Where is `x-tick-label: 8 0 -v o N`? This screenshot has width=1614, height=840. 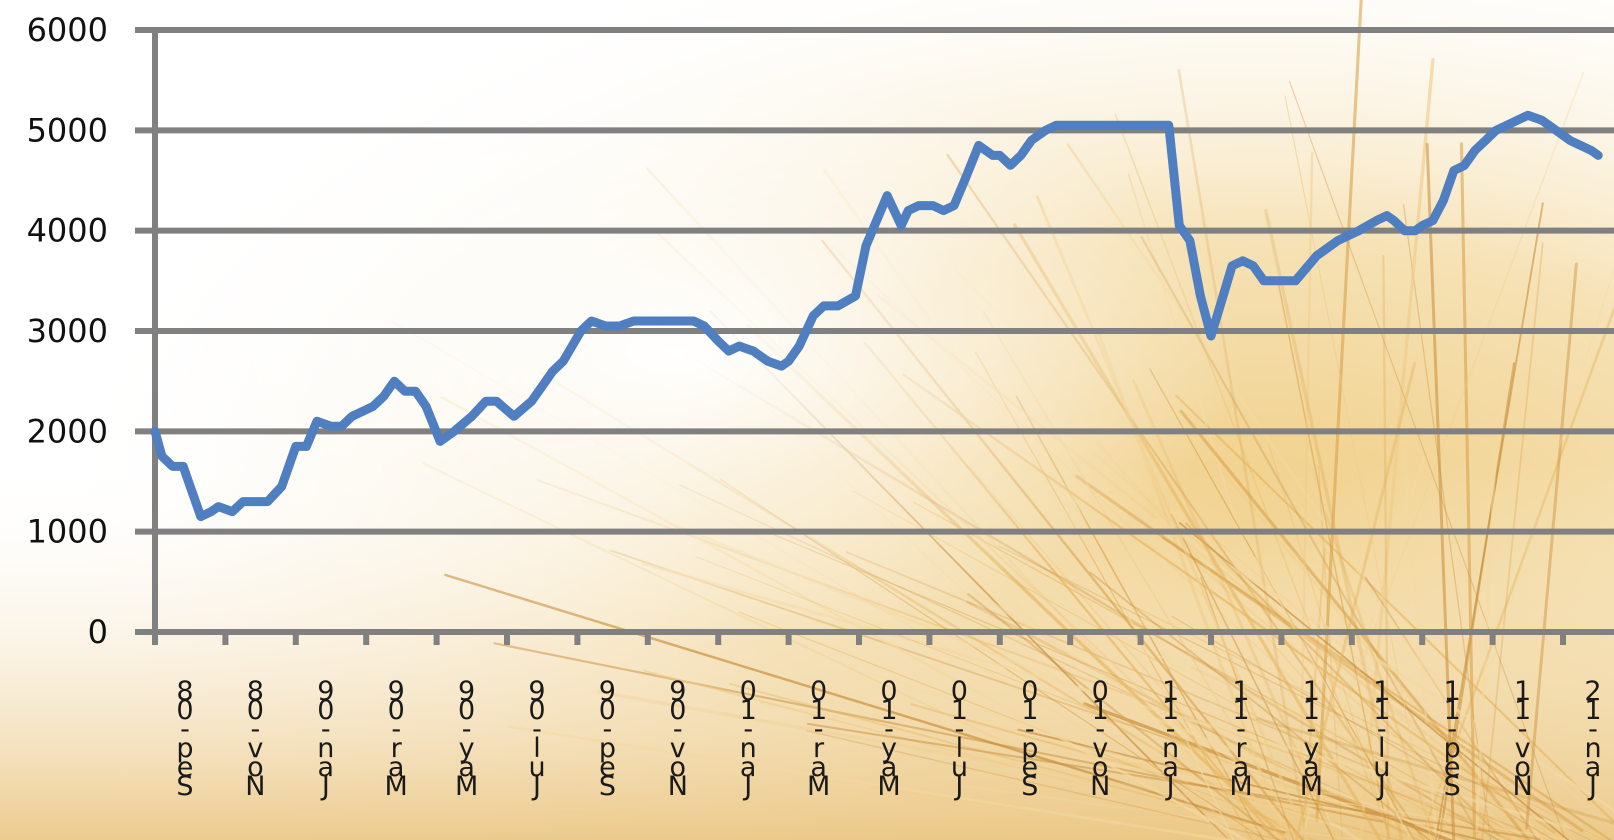 x-tick-label: 8 0 -v o N is located at coordinates (255, 739).